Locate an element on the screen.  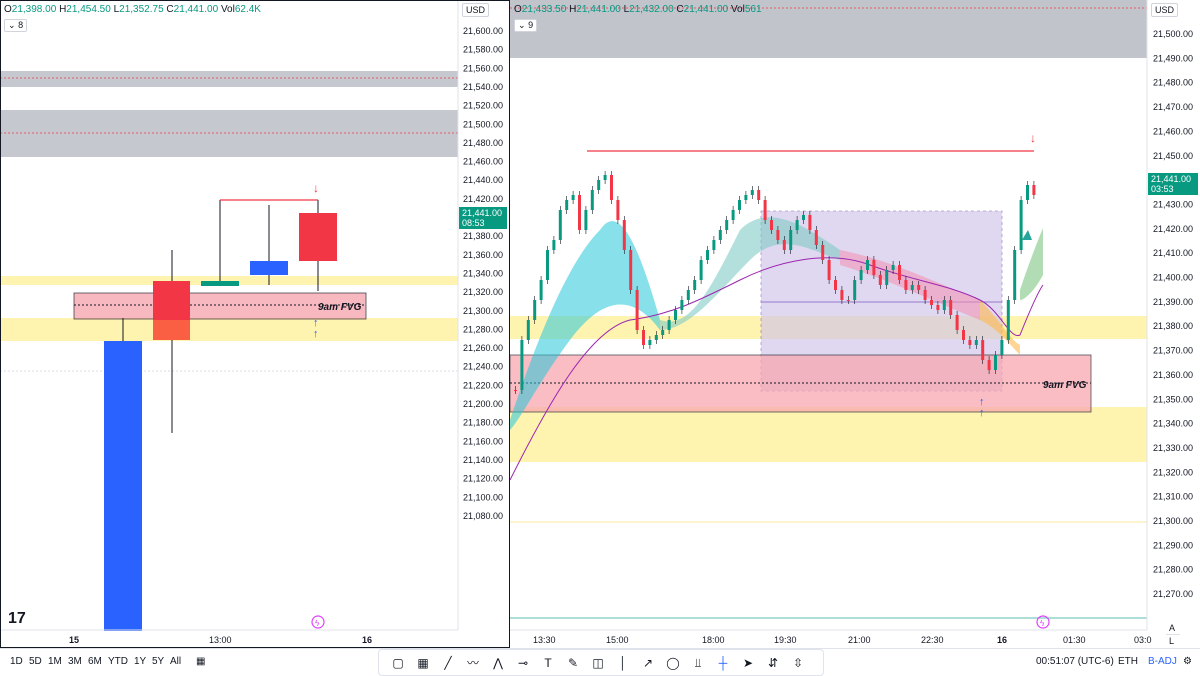
y-tick: 21,260.00 is located at coordinates (483, 348).